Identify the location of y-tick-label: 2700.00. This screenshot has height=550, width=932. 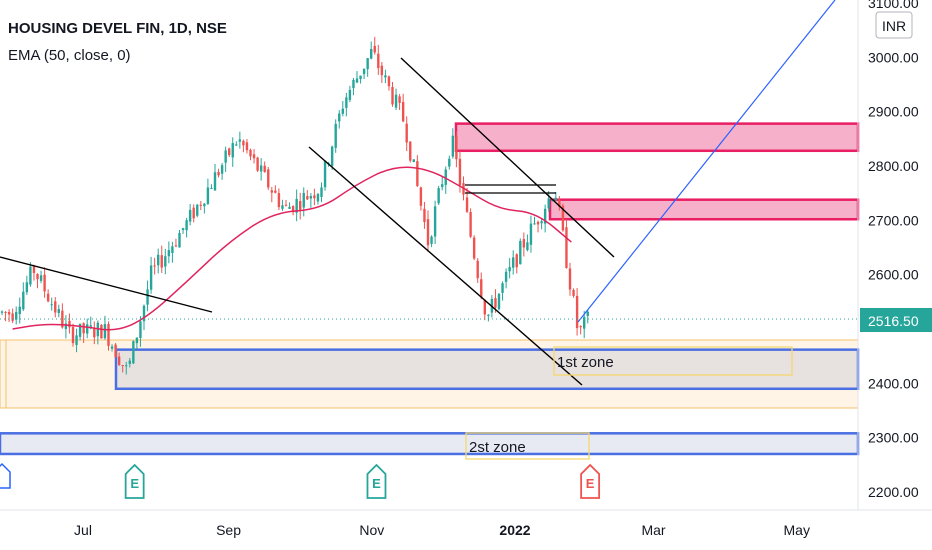
(893, 220).